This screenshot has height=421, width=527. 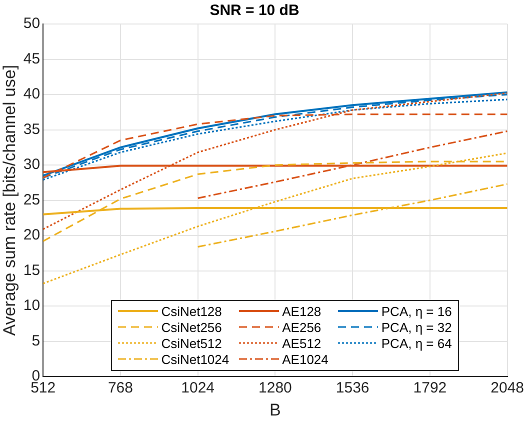 What do you see at coordinates (31, 165) in the screenshot?
I see `y-tick-label: 30` at bounding box center [31, 165].